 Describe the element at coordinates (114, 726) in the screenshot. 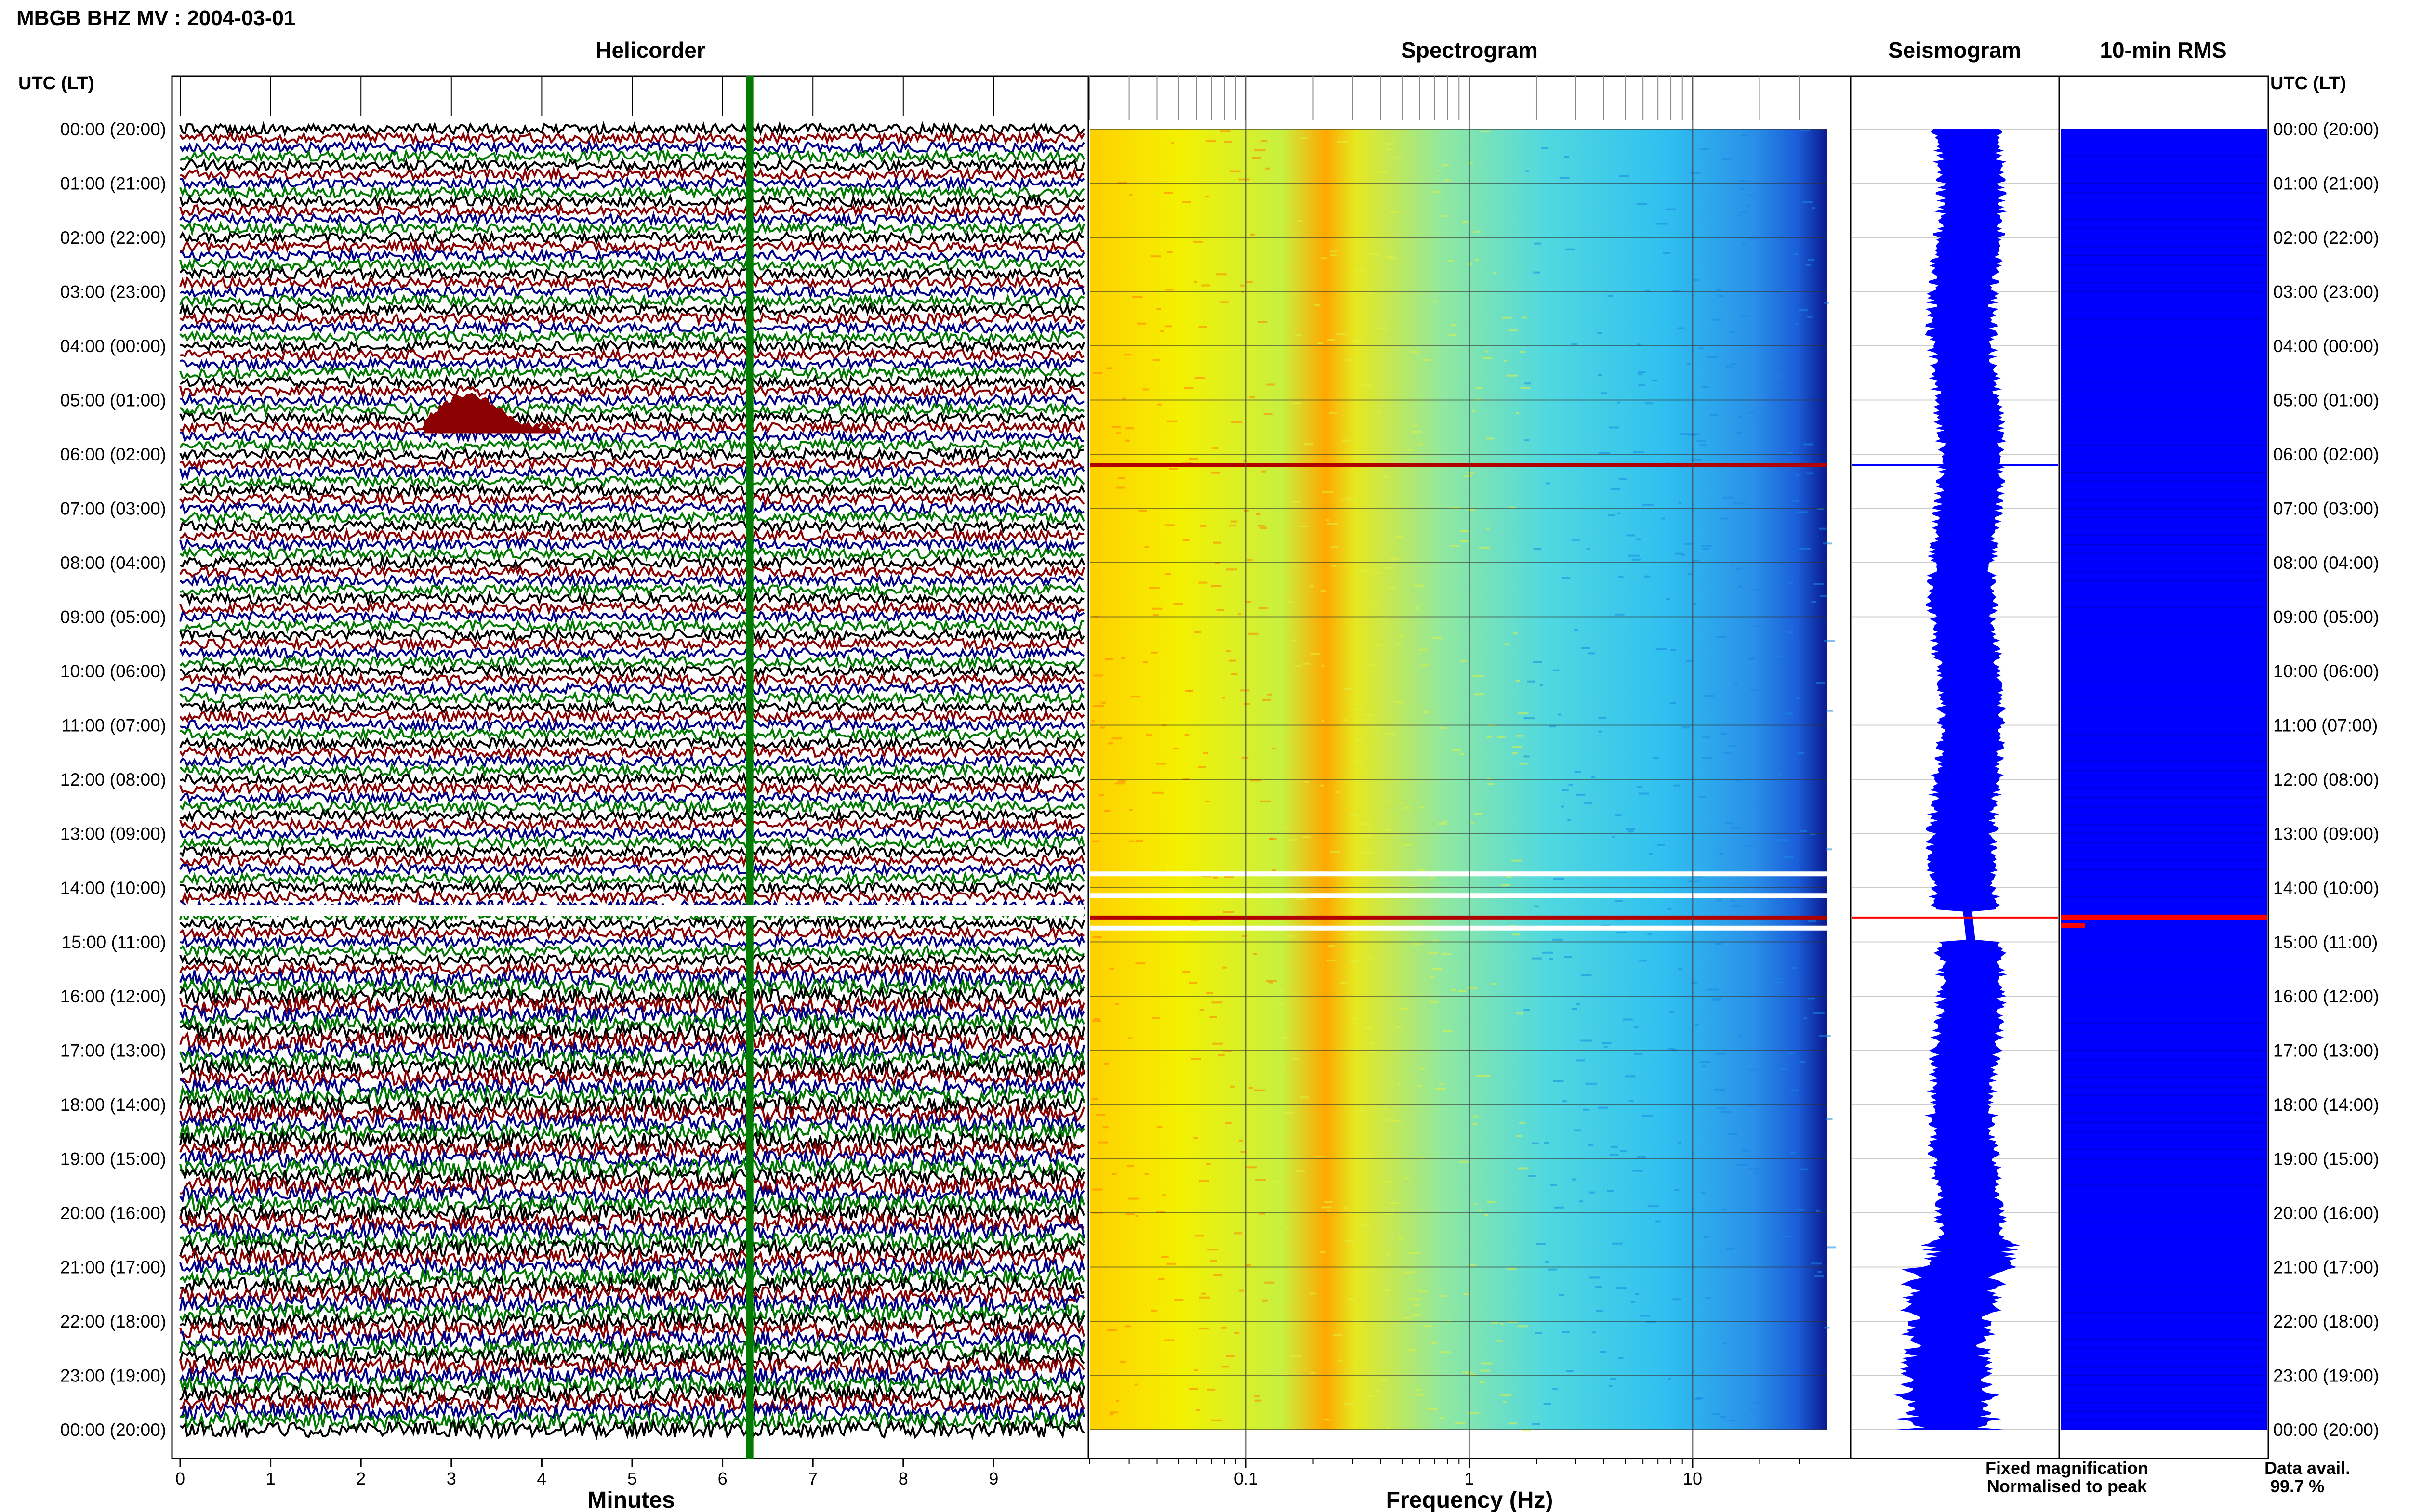

I see `time-label-left: 11:00 (07:00)` at that location.